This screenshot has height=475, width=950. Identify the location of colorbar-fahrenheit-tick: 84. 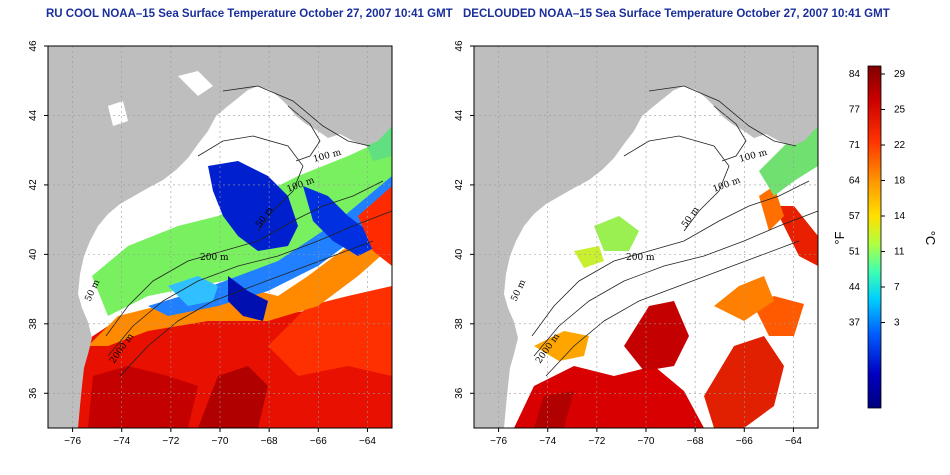
(855, 74).